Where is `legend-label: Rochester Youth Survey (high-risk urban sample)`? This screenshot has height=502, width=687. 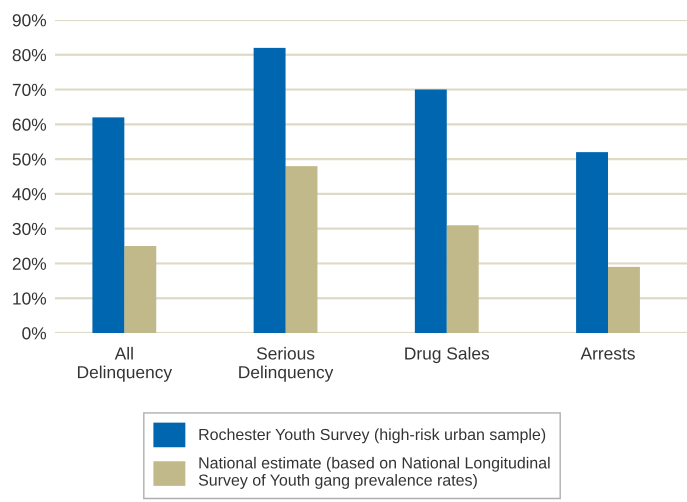 legend-label: Rochester Youth Survey (high-risk urban sample) is located at coordinates (372, 436).